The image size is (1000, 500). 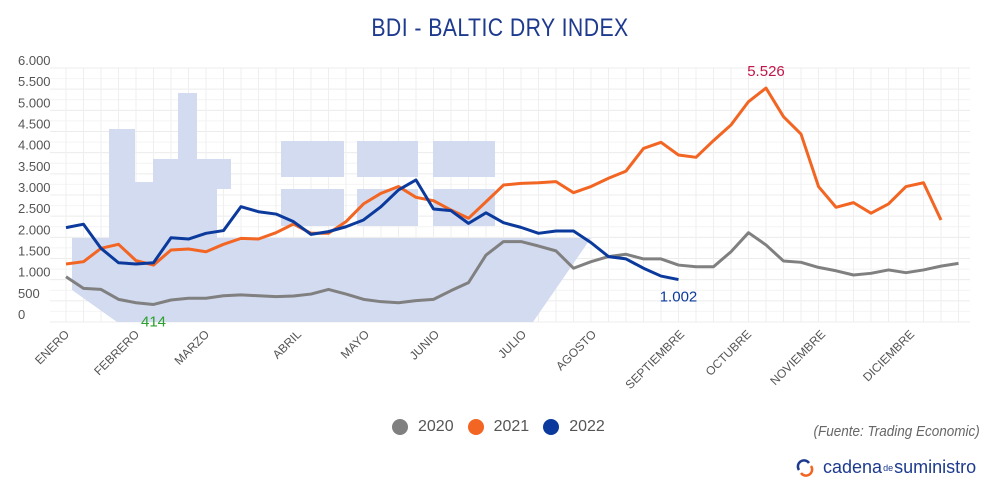 What do you see at coordinates (436, 426) in the screenshot?
I see `legend-label: 2020` at bounding box center [436, 426].